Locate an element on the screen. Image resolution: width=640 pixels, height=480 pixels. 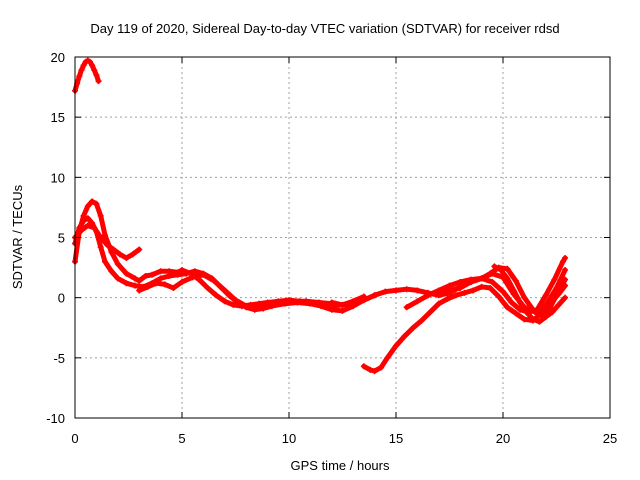
series-line is located at coordinates (529, 294).